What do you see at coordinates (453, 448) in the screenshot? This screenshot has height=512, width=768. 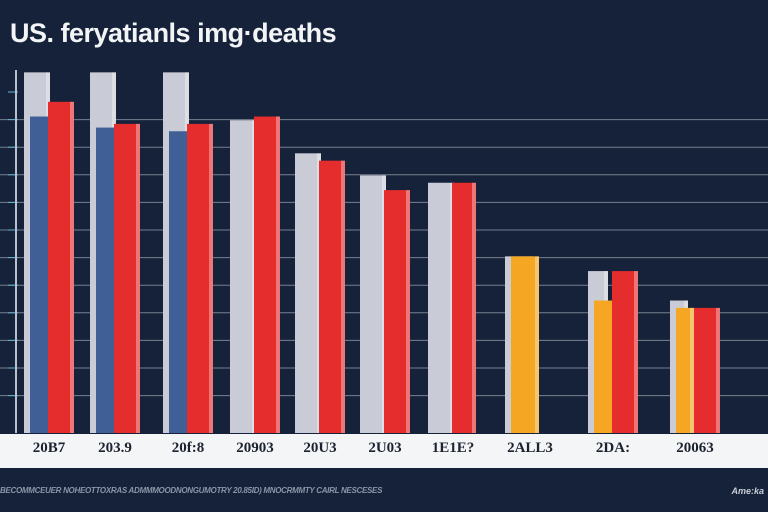 I see `x-tick-label: 1E1E?` at bounding box center [453, 448].